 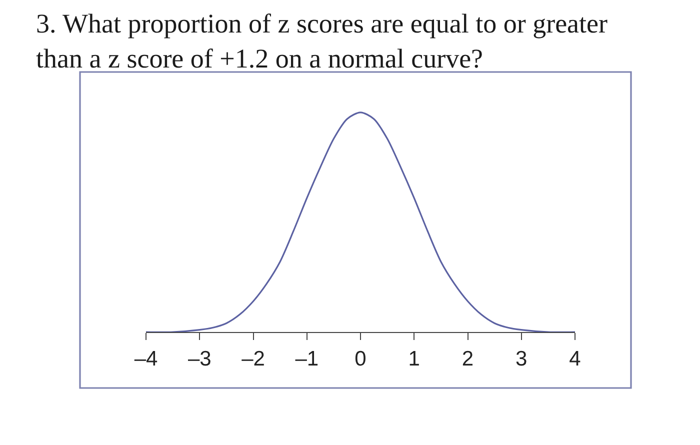 I want to click on x-tick-label: 0, so click(x=360, y=358).